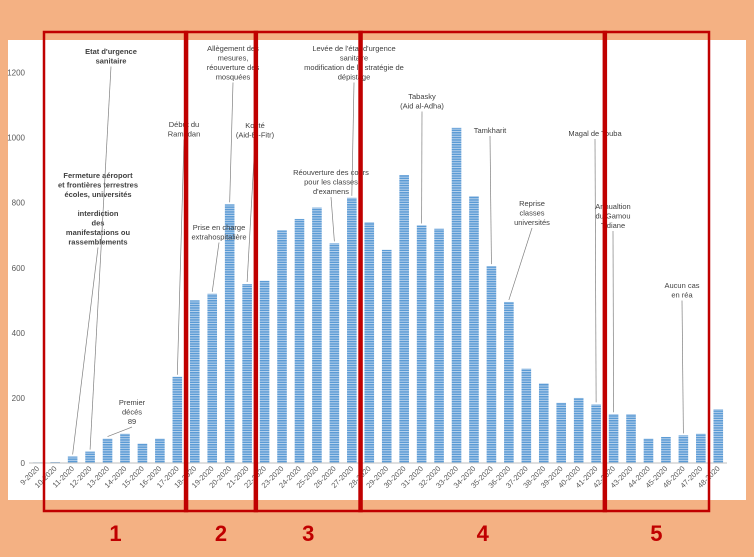 This screenshot has height=557, width=754. What do you see at coordinates (19, 203) in the screenshot?
I see `y-tick-label: 800` at bounding box center [19, 203].